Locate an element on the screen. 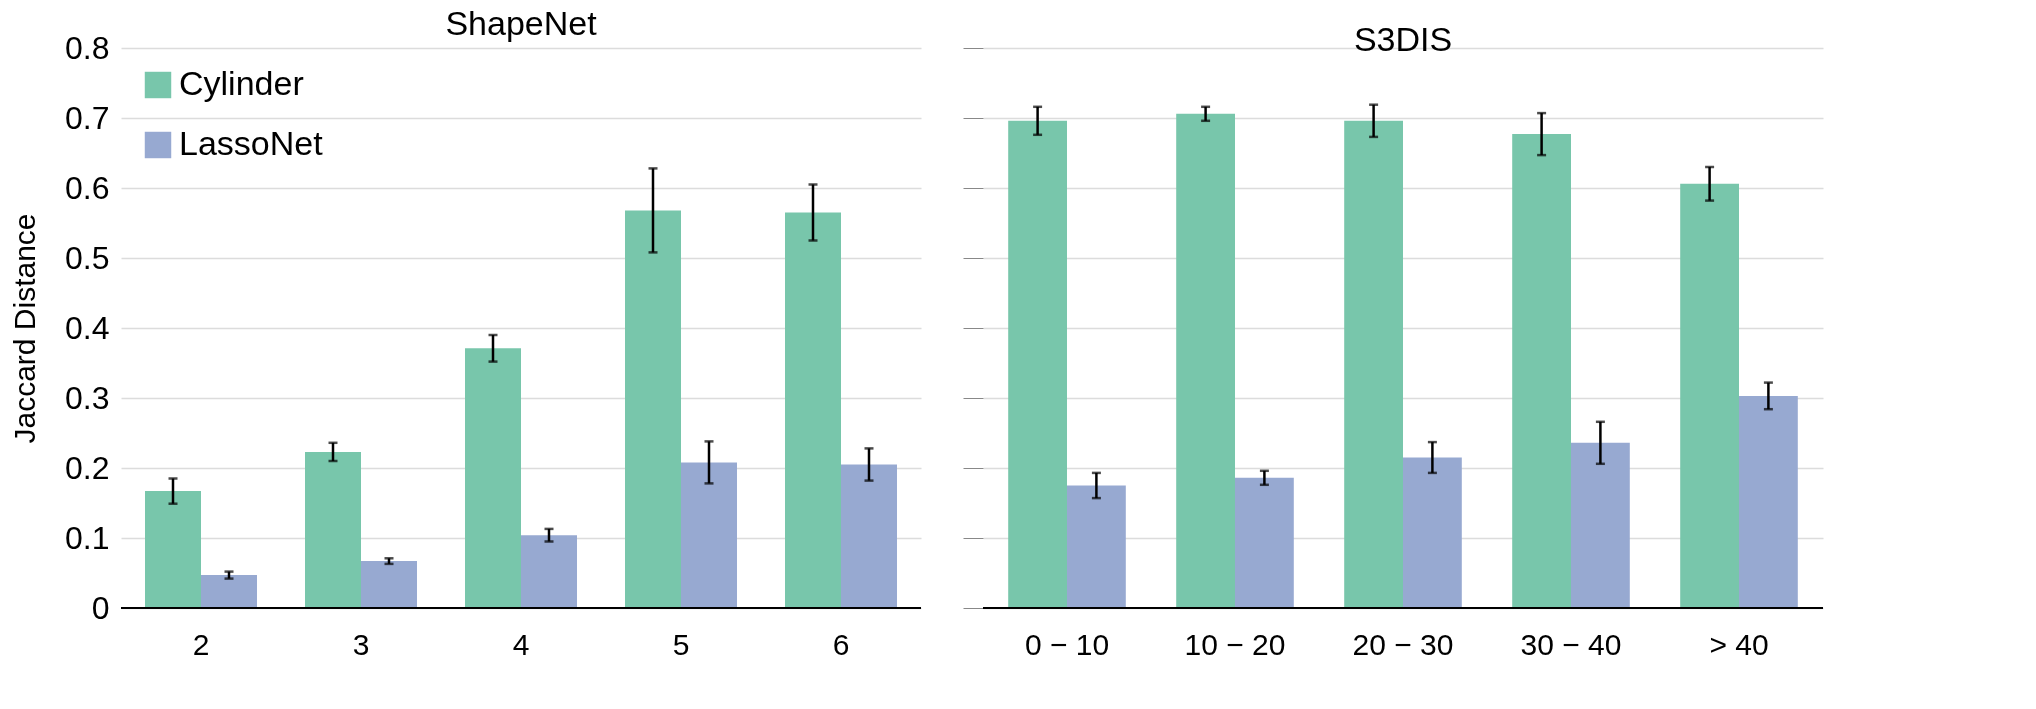 This screenshot has width=2036, height=709. y-tick-label: 0.3 is located at coordinates (87, 397).